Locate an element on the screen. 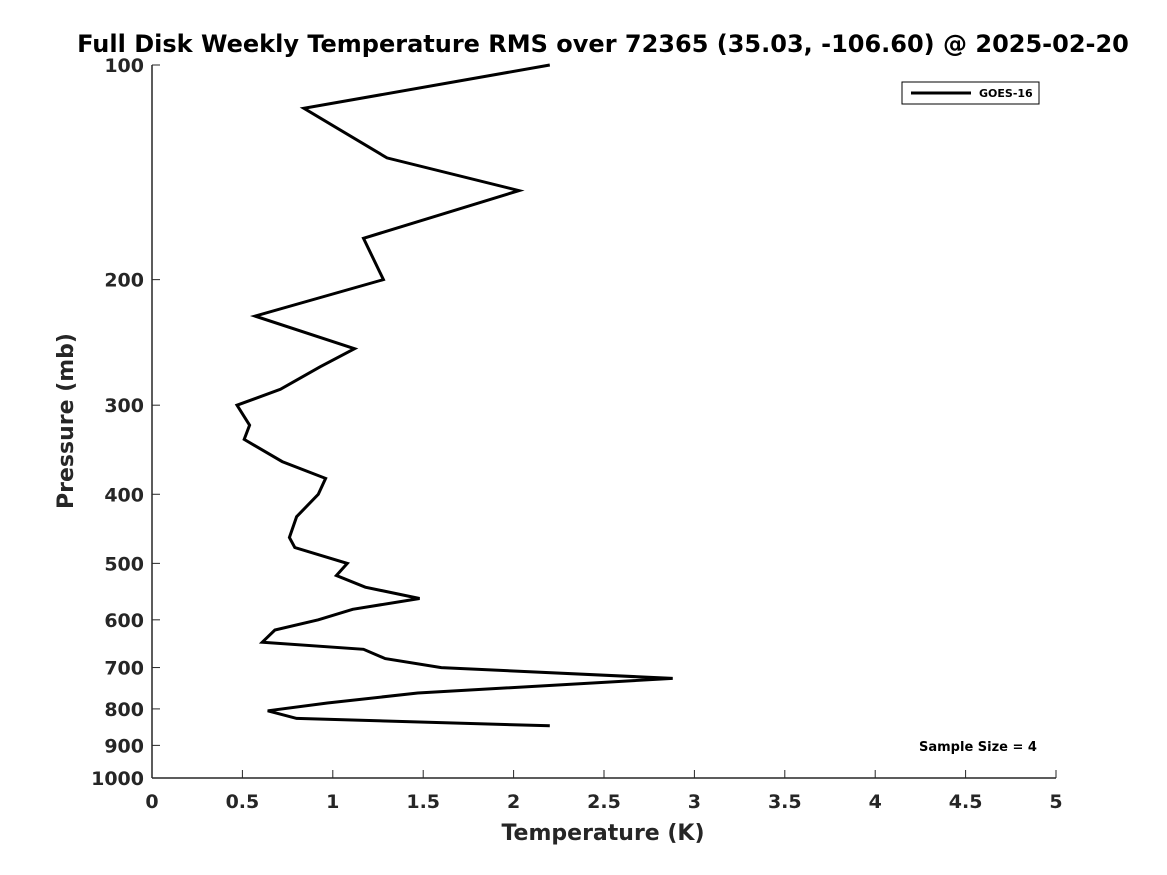  x-tick-label: 0.5 is located at coordinates (243, 802).